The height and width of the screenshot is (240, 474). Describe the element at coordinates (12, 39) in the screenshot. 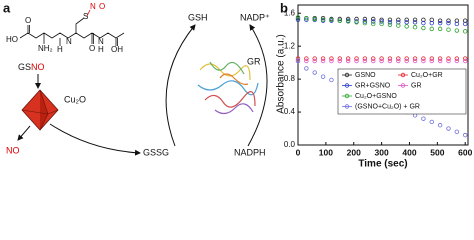

I see `atom-label: HO` at that location.